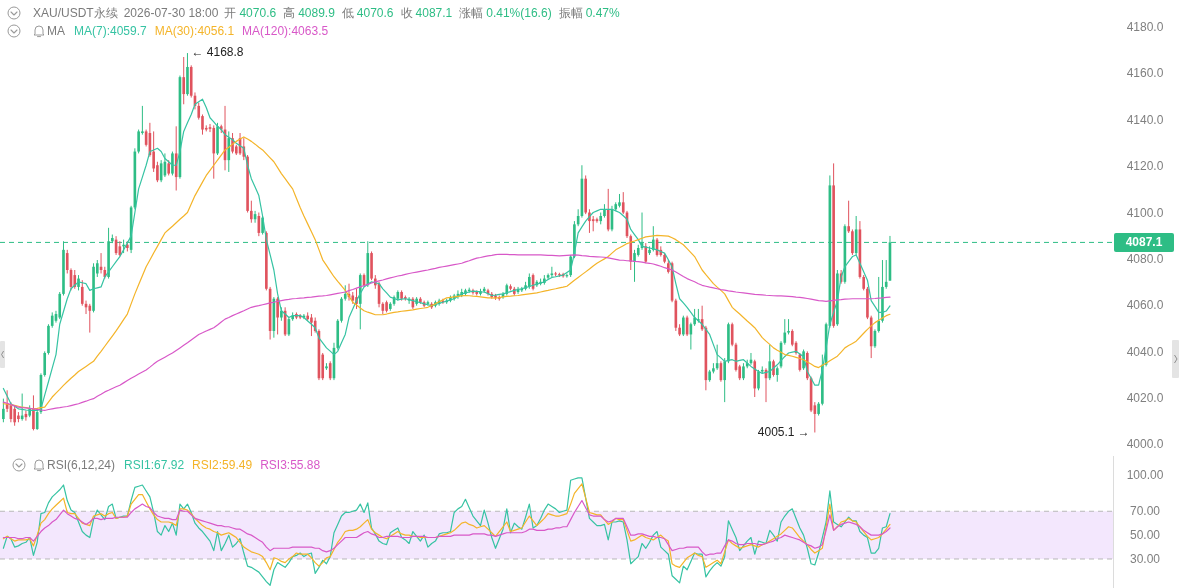 The image size is (1179, 588). What do you see at coordinates (222, 465) in the screenshot?
I see `legend-label: RSI2:59.49` at bounding box center [222, 465].